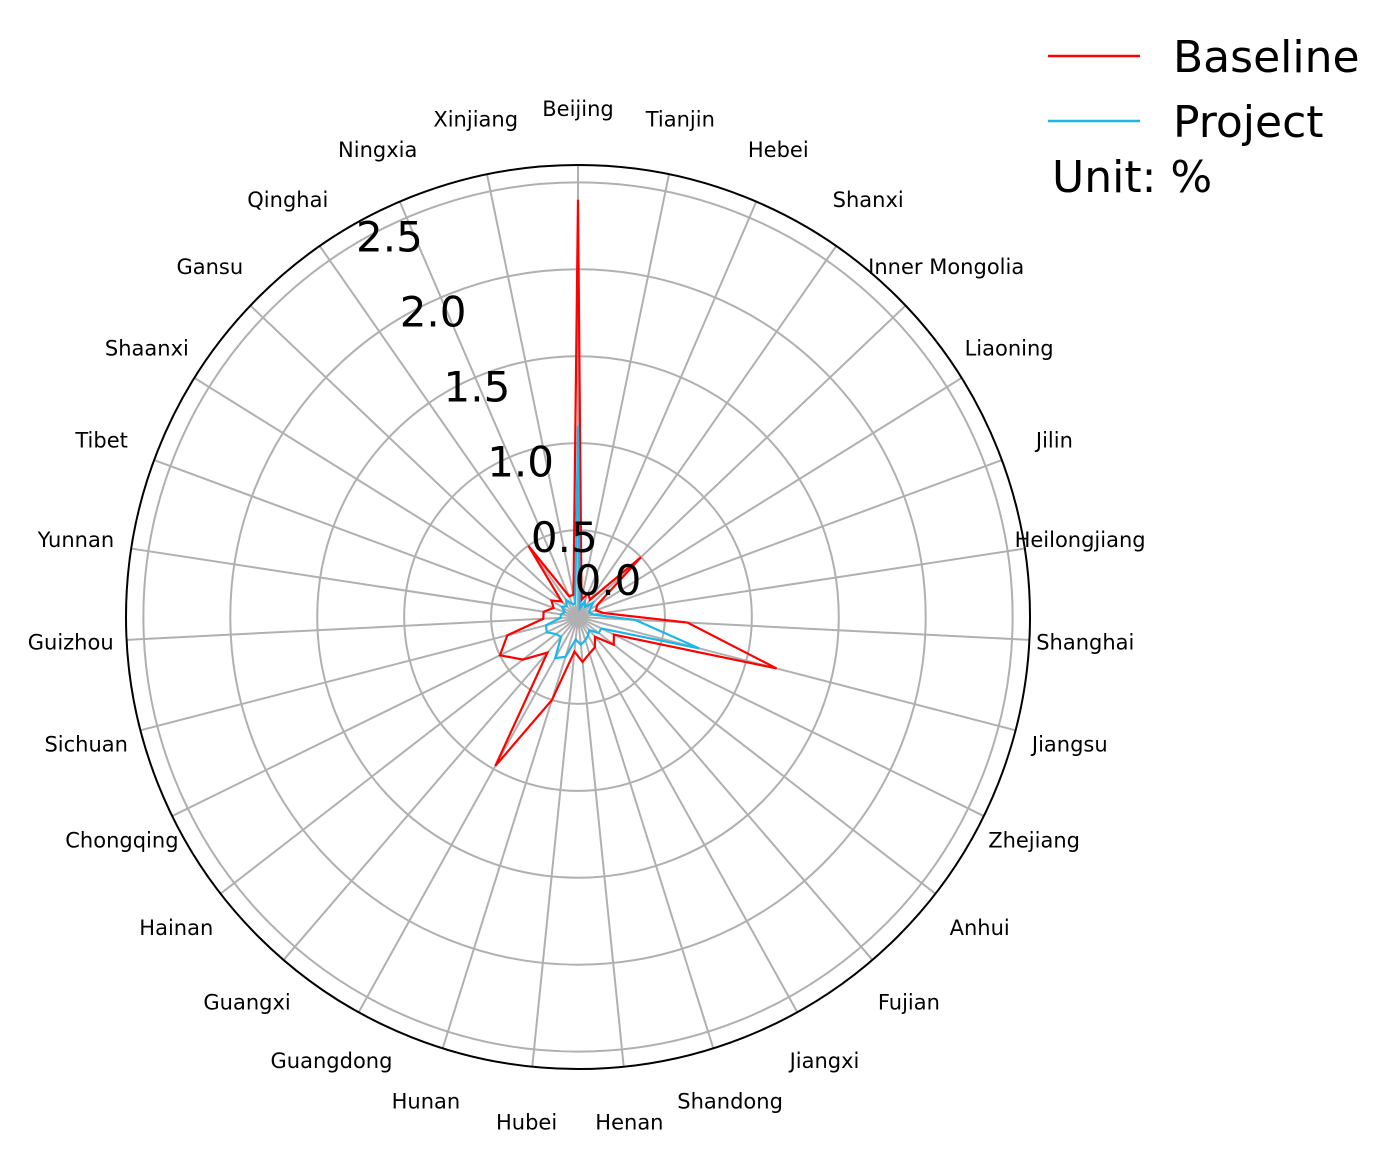 This screenshot has width=1399, height=1156. Describe the element at coordinates (730, 1102) in the screenshot. I see `category-label-14: Shandong` at that location.